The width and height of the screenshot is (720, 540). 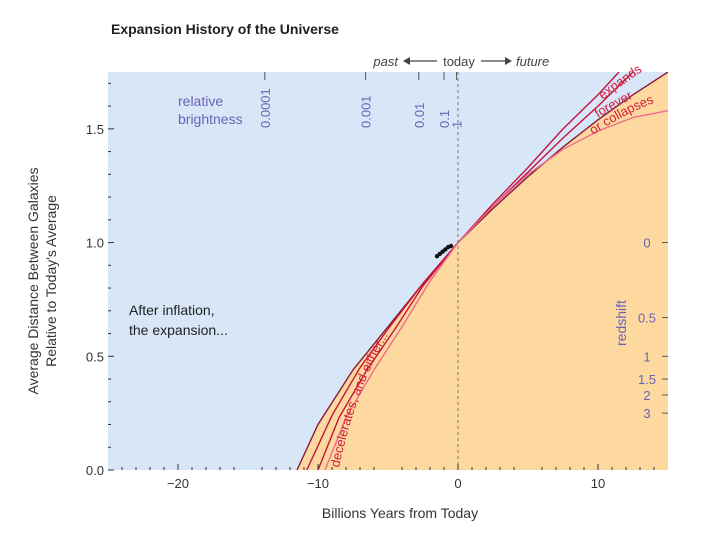 What do you see at coordinates (225, 29) in the screenshot?
I see `chart-title: Expansion History of the Universe` at bounding box center [225, 29].